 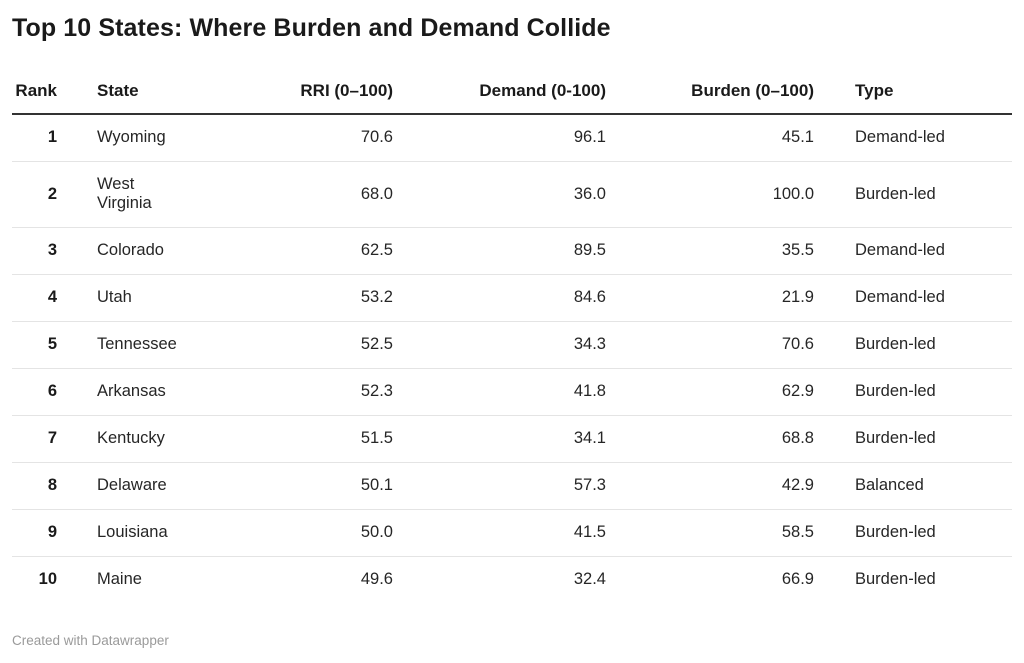 I want to click on datawrapper-attribution-link: Created with Datawrapper, so click(x=90, y=640).